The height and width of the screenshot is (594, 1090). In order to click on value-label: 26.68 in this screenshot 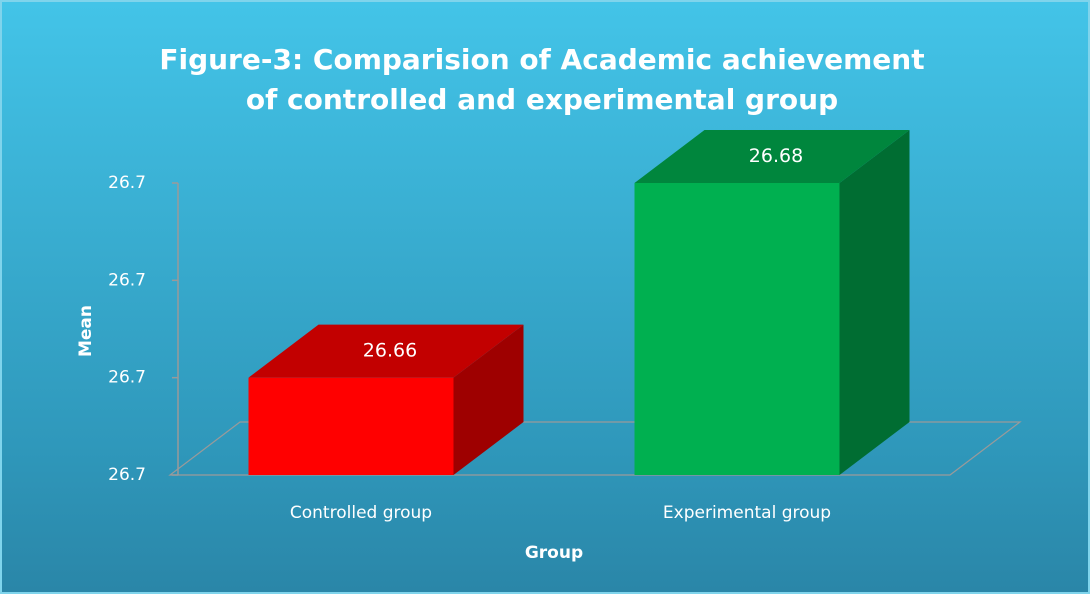, I will do `click(776, 156)`.